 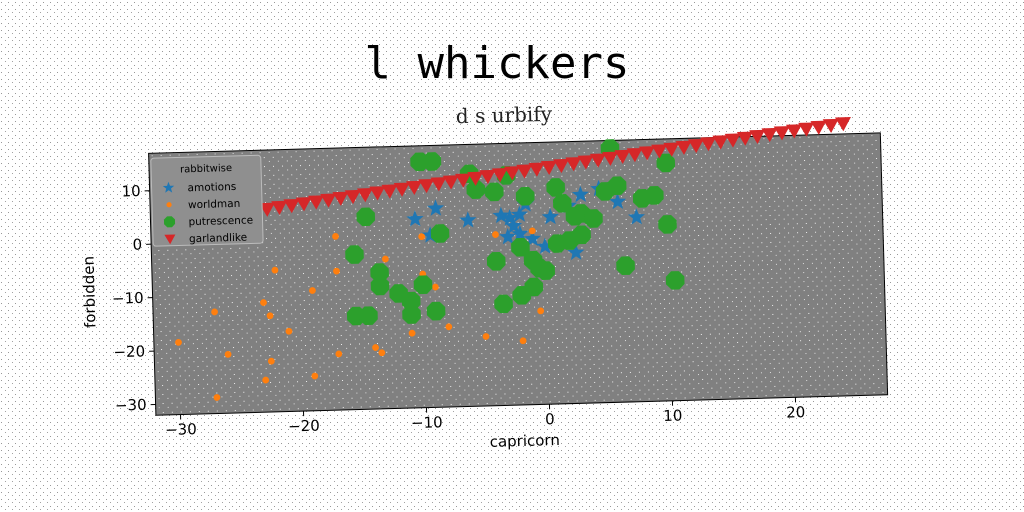 What do you see at coordinates (168, 187) in the screenshot?
I see `legend-marker-amotions` at bounding box center [168, 187].